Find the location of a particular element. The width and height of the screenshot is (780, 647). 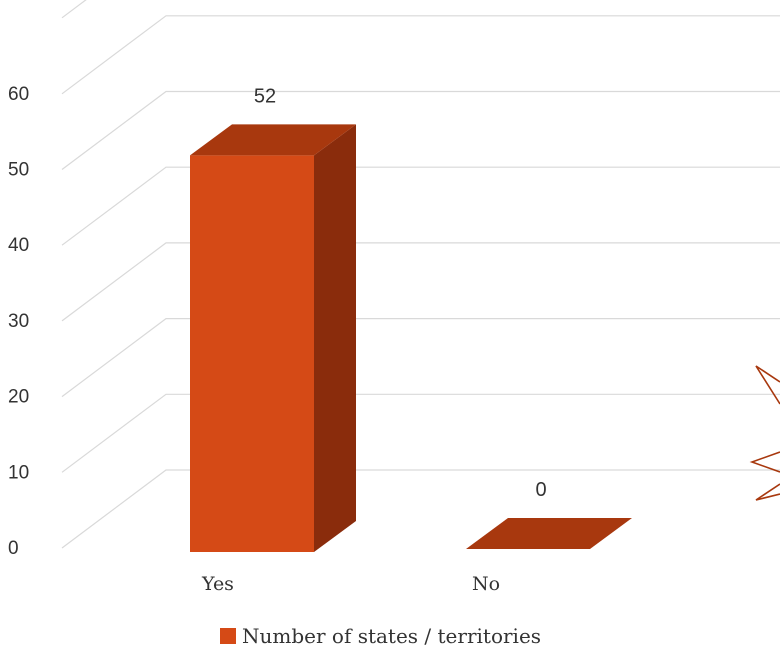

y-tick-label-20: 20 is located at coordinates (18, 397).